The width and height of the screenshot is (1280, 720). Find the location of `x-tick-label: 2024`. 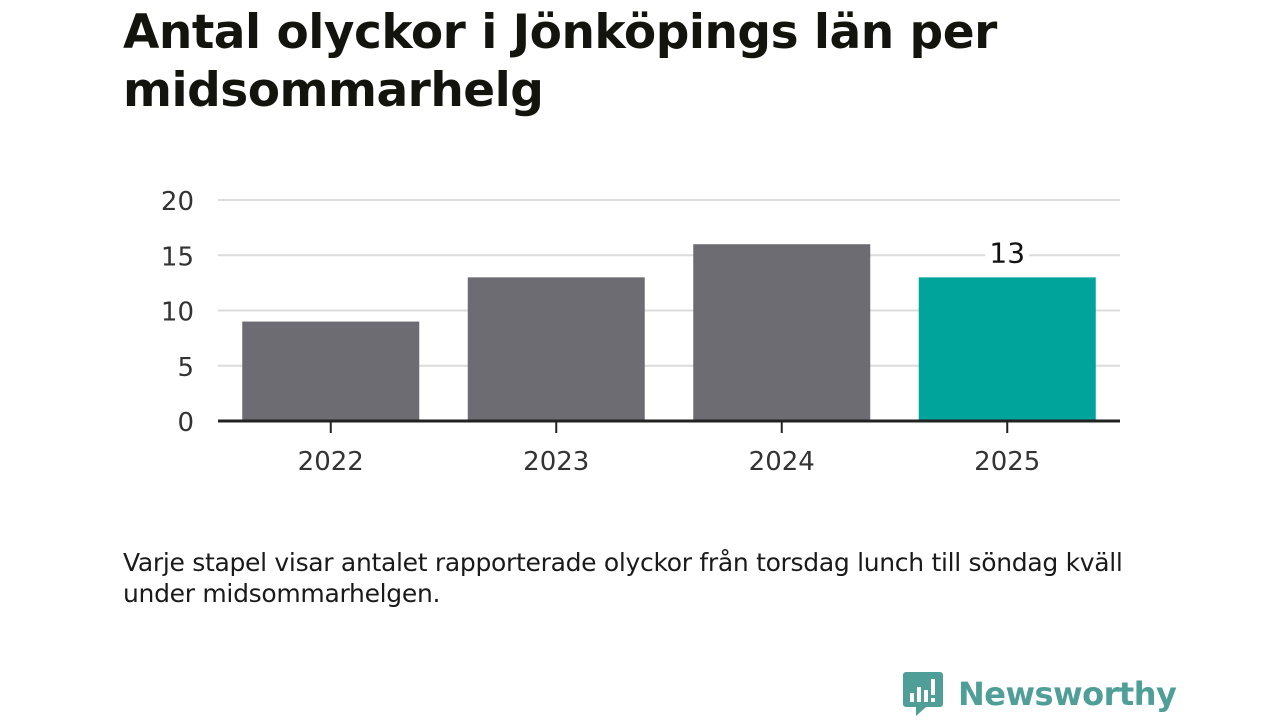

x-tick-label: 2024 is located at coordinates (782, 462).